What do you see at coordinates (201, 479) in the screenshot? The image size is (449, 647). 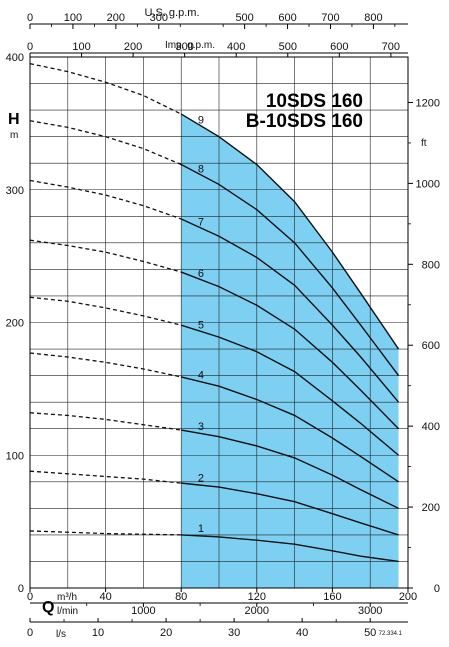 I see `curve-label-2: 2` at bounding box center [201, 479].